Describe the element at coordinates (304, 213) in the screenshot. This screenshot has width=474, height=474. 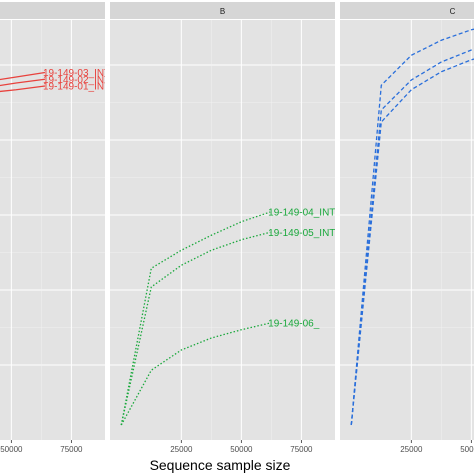
I see `series-label: 19-149-04_INT_` at that location.